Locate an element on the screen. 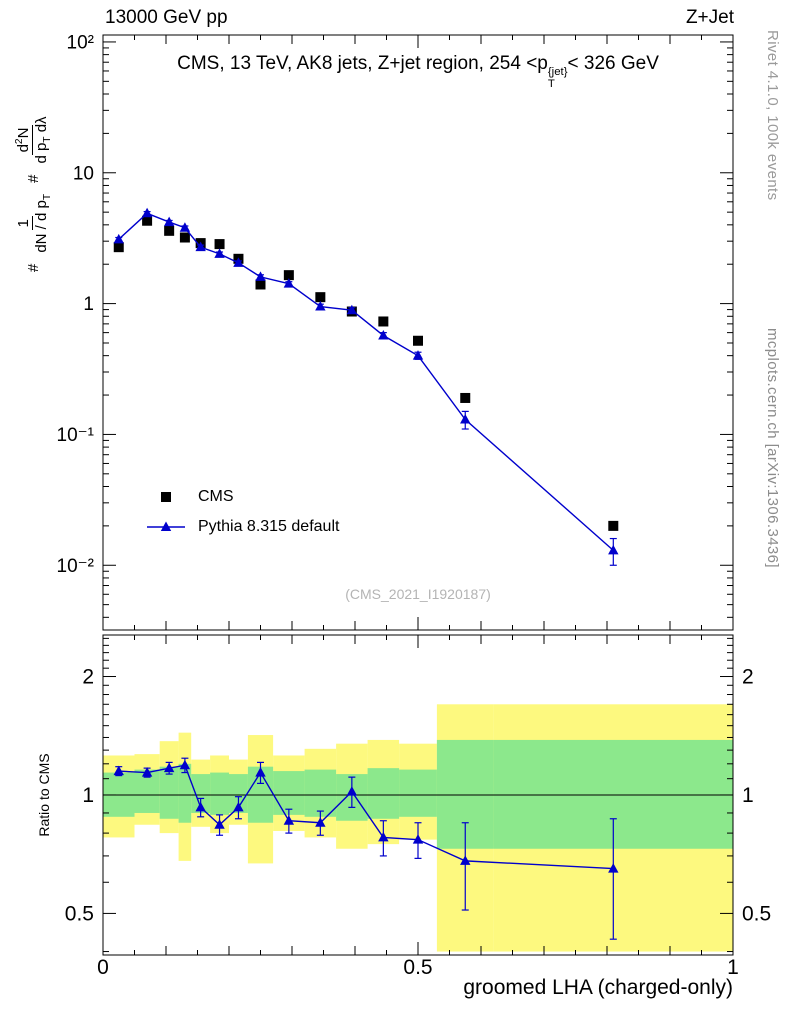  legend-entry-cms: CMS is located at coordinates (242, 497).